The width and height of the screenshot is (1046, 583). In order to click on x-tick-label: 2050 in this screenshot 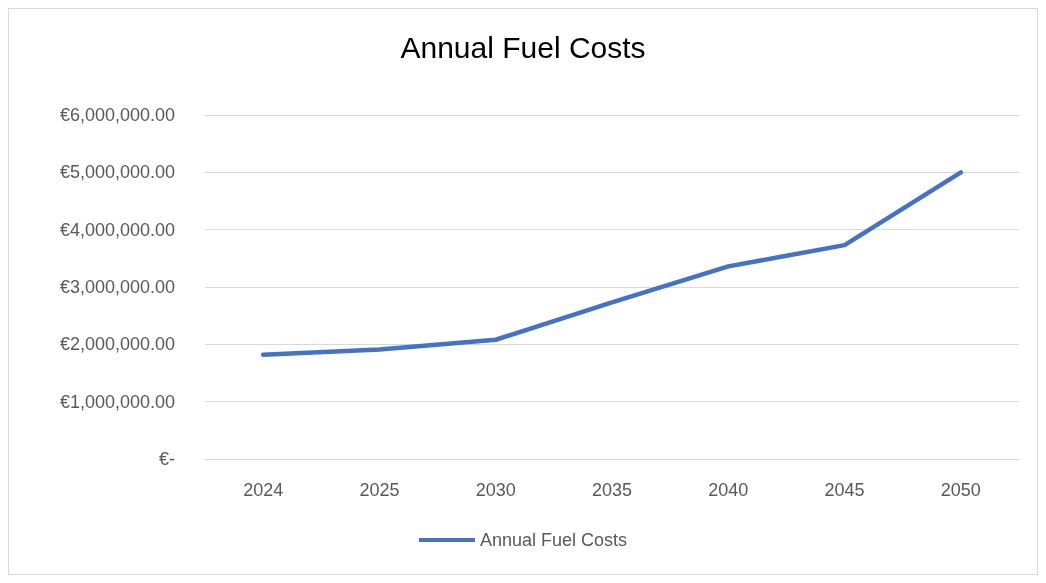, I will do `click(960, 490)`.